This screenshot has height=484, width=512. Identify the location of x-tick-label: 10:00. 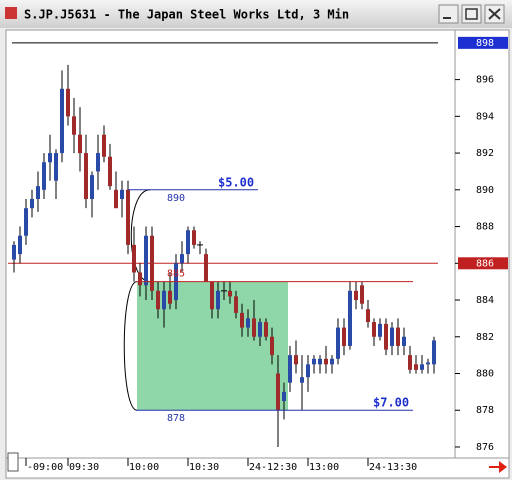
(144, 467).